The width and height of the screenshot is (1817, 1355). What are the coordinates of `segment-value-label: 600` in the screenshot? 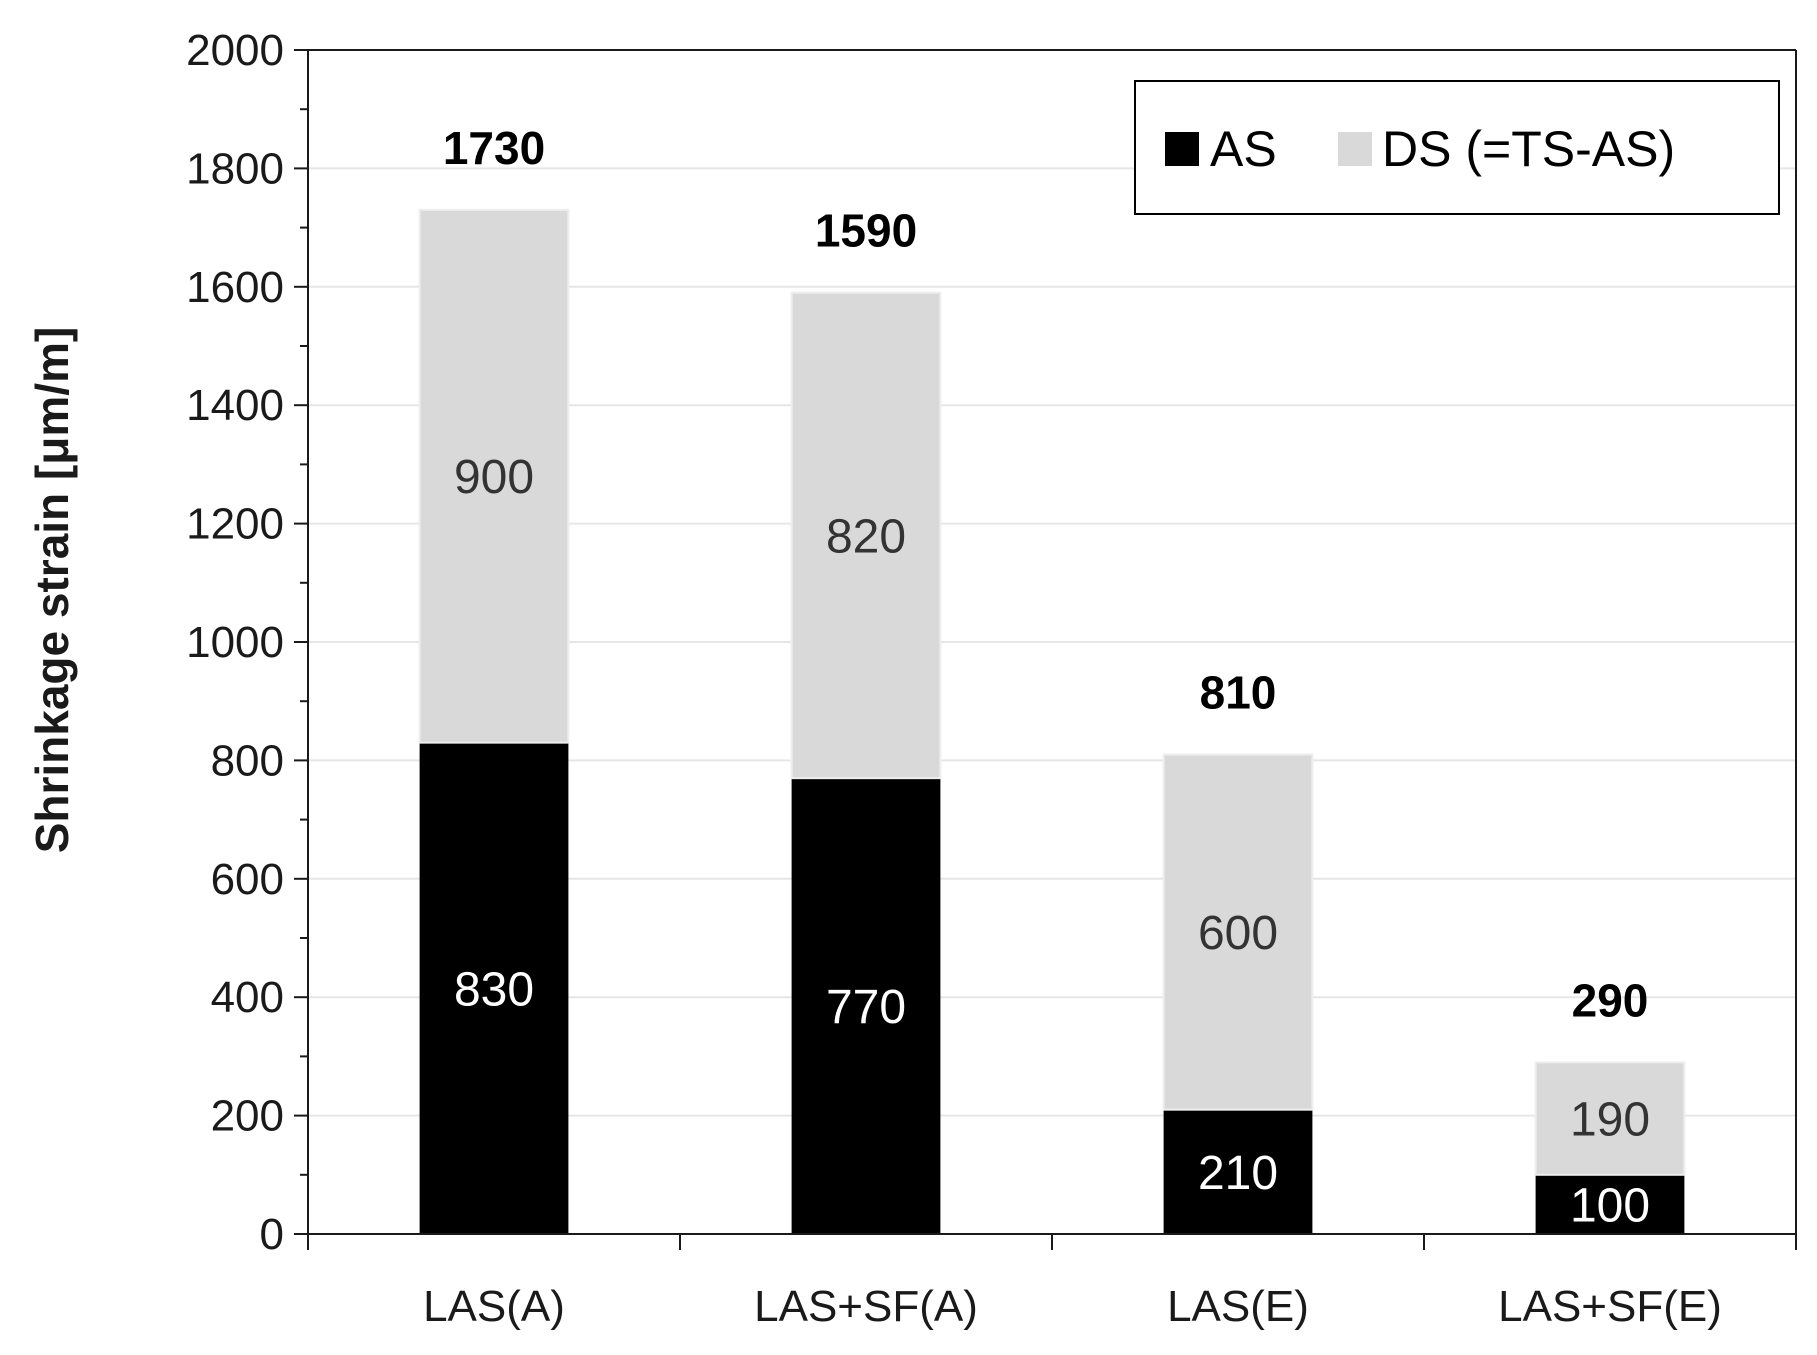 It's located at (1238, 933).